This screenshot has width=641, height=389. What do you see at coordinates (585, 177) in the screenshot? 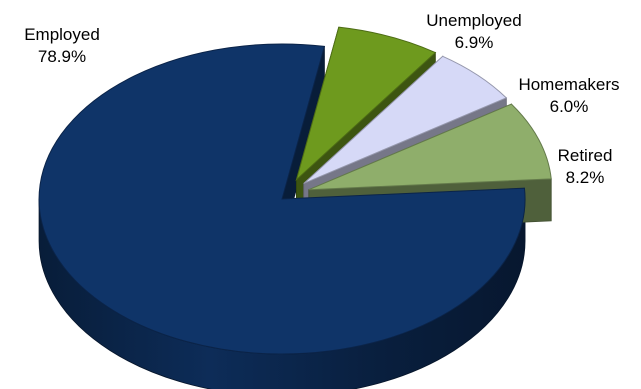
I see `label-retired-value: 8.2%` at bounding box center [585, 177].